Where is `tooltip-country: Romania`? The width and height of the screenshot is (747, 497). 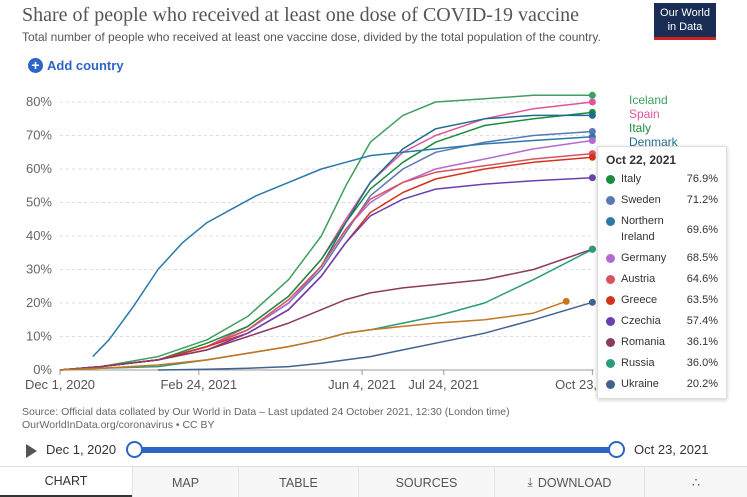 tooltip-country: Romania is located at coordinates (643, 342).